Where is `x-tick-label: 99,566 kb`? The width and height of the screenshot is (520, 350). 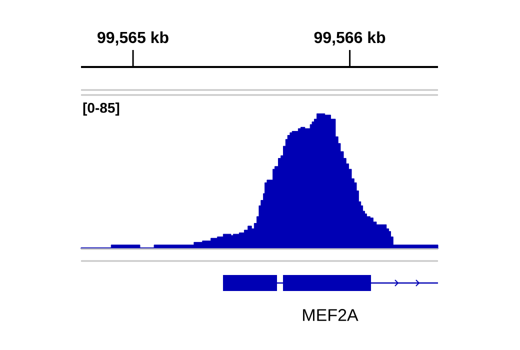
x-tick-label: 99,566 kb is located at coordinates (350, 38).